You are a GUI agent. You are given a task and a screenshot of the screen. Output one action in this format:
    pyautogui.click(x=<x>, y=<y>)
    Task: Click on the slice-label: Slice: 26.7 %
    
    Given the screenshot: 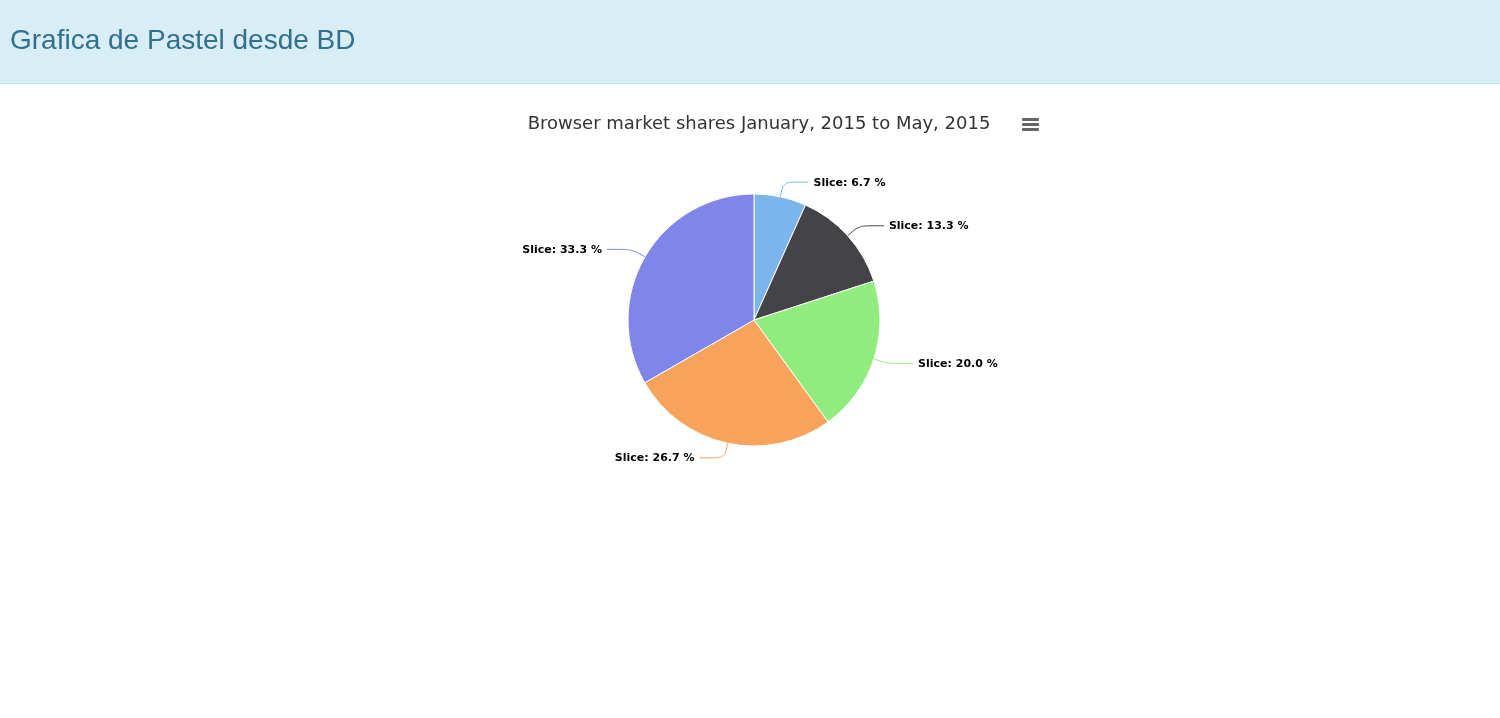 What is the action you would take?
    pyautogui.click(x=654, y=458)
    